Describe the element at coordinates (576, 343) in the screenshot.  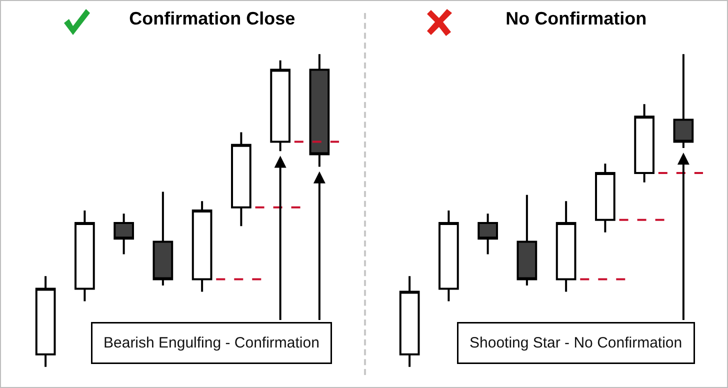
I see `annotation: Shooting Star - No Confirmation` at that location.